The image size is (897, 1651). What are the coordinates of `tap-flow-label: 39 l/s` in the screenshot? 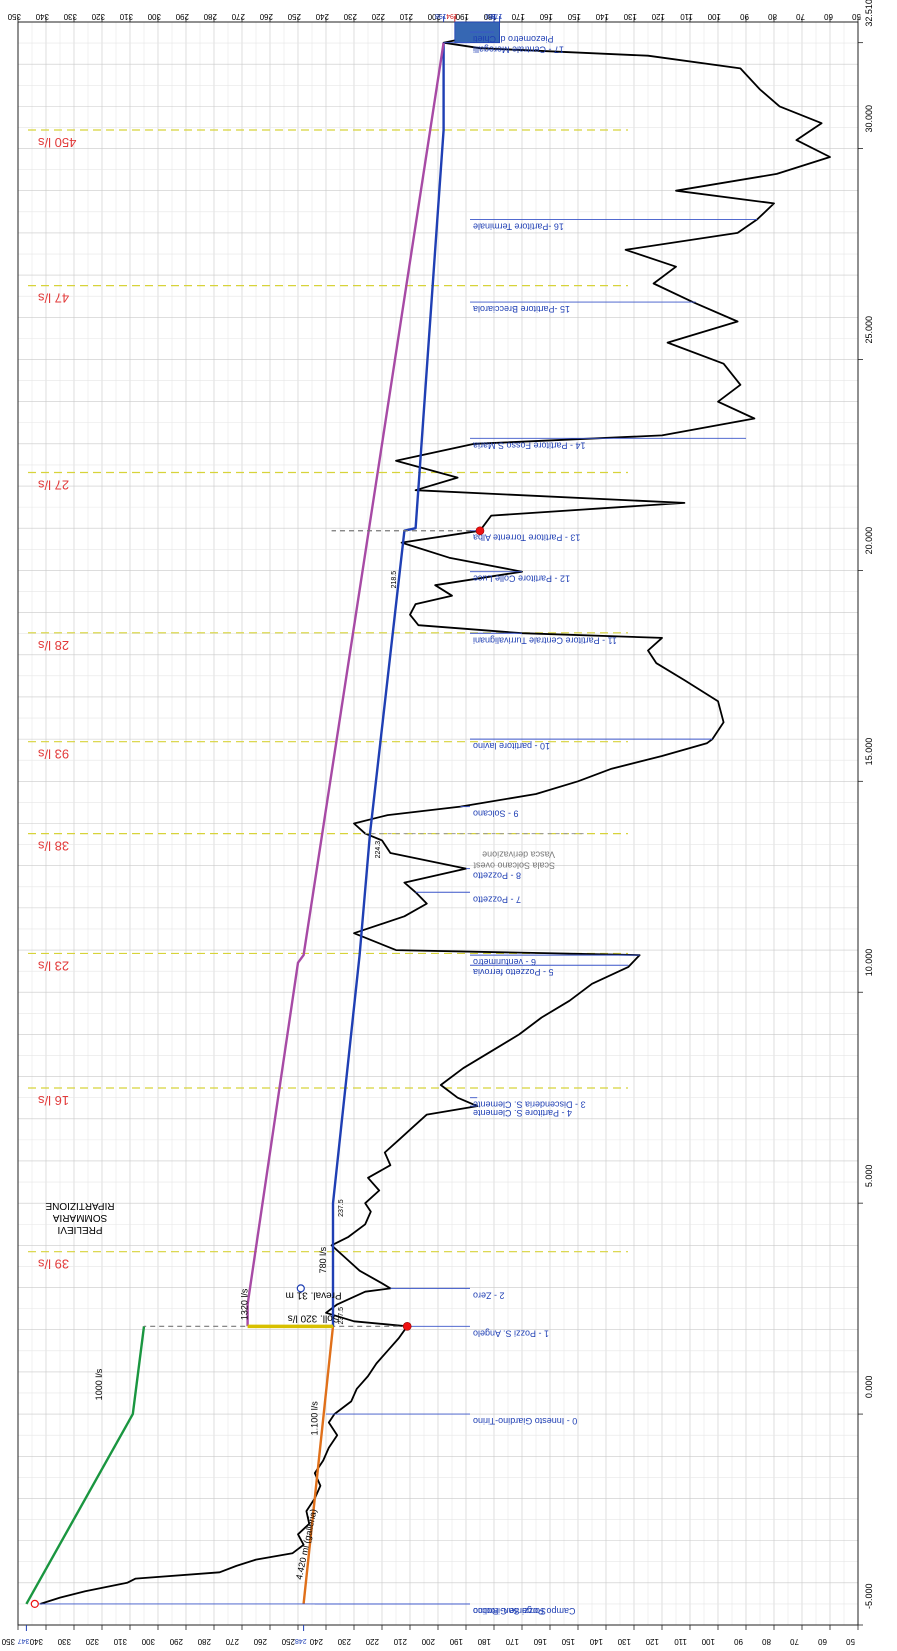 It's located at (54, 1264).